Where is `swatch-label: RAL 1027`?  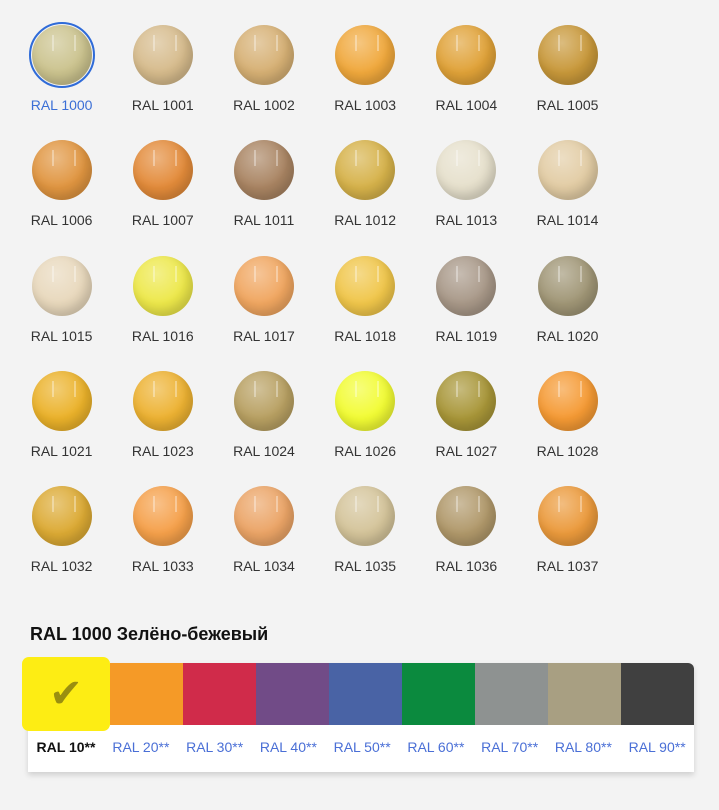
swatch-label: RAL 1027 is located at coordinates (466, 450).